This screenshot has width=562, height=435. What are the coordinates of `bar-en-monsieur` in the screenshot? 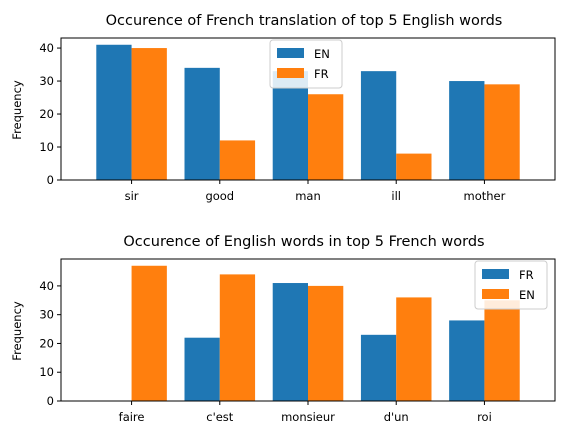 It's located at (326, 343).